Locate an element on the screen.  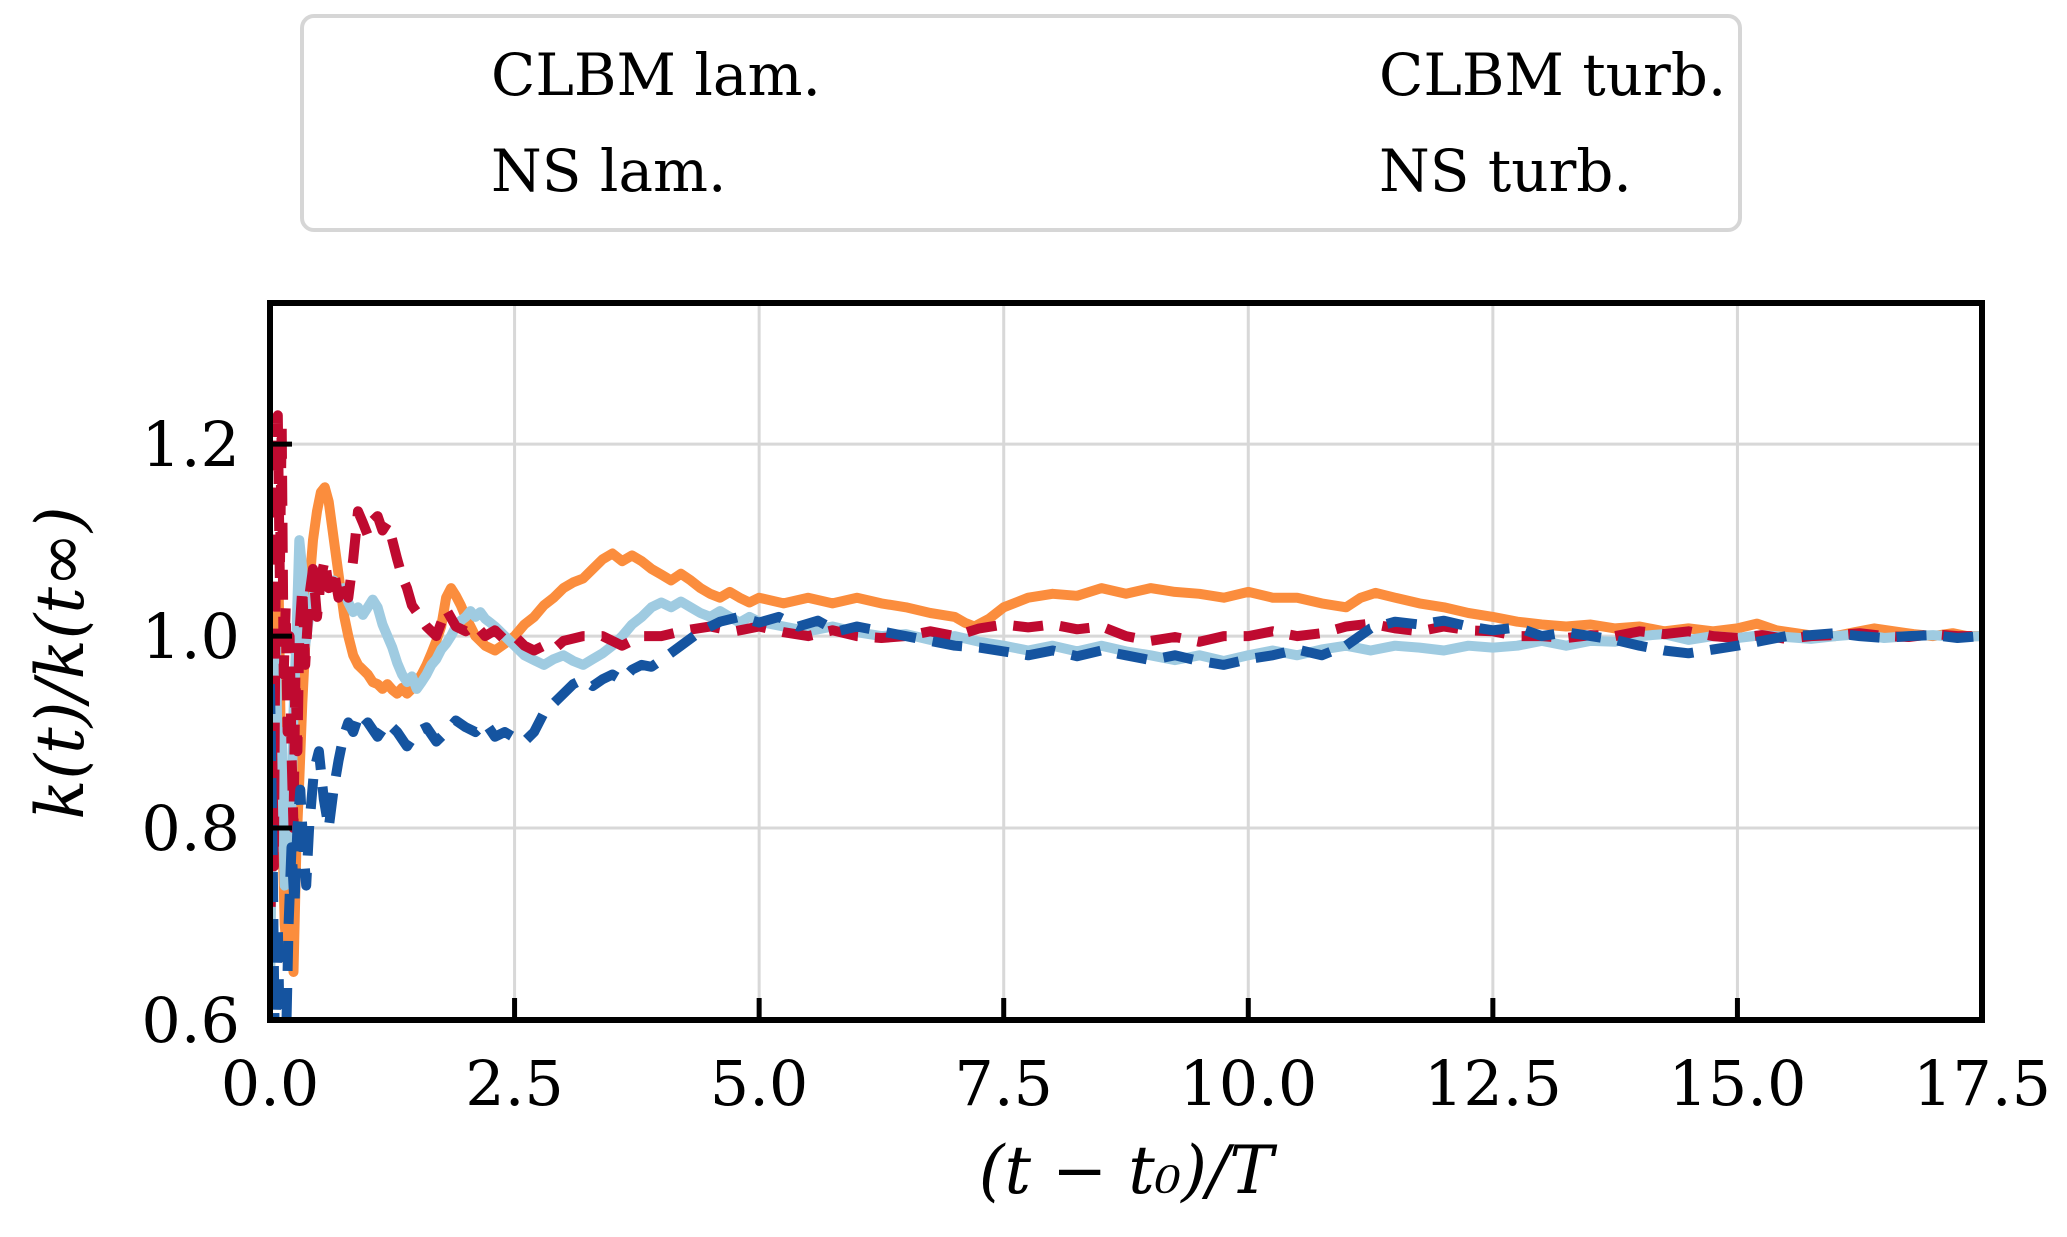
y-tick-label: 1.2 is located at coordinates (190, 444).